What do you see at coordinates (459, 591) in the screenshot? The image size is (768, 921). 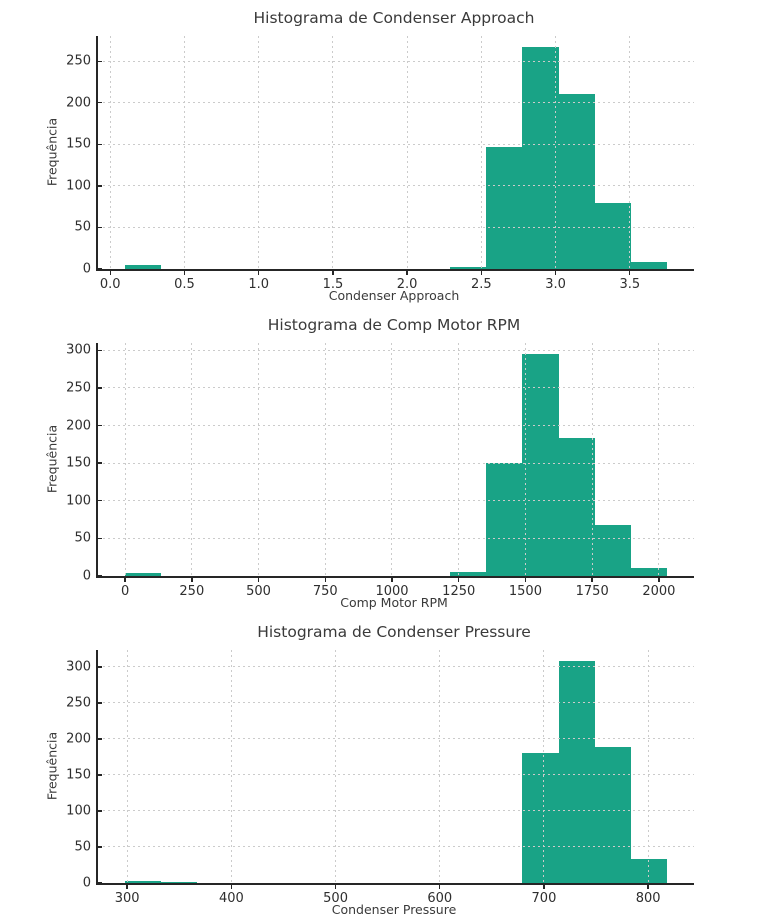 I see `x-tick-label: 1250` at bounding box center [459, 591].